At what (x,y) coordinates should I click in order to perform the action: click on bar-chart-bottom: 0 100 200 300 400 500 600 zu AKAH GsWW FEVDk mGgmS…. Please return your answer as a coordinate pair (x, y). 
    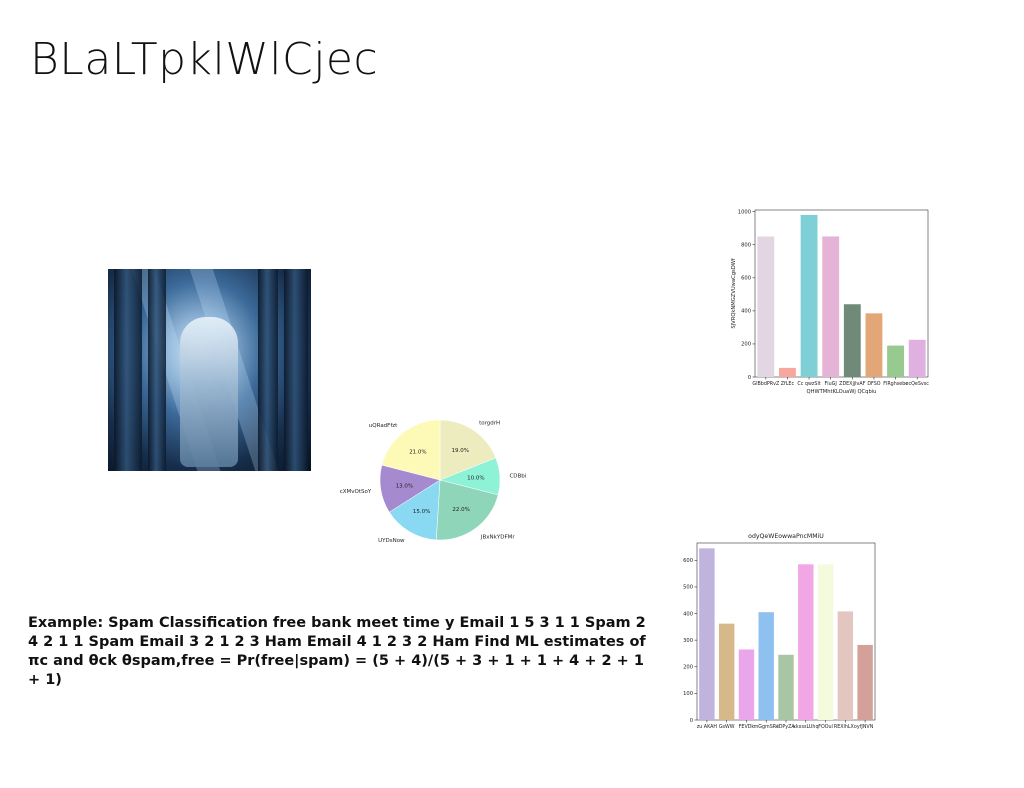
    Looking at the image, I should click on (780, 632).